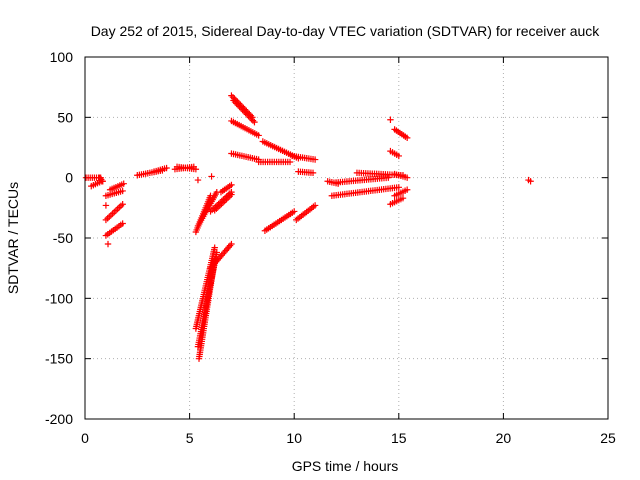 This screenshot has height=480, width=640. I want to click on x-tick-labels: 0 5 10 15 20 25, so click(348, 438).